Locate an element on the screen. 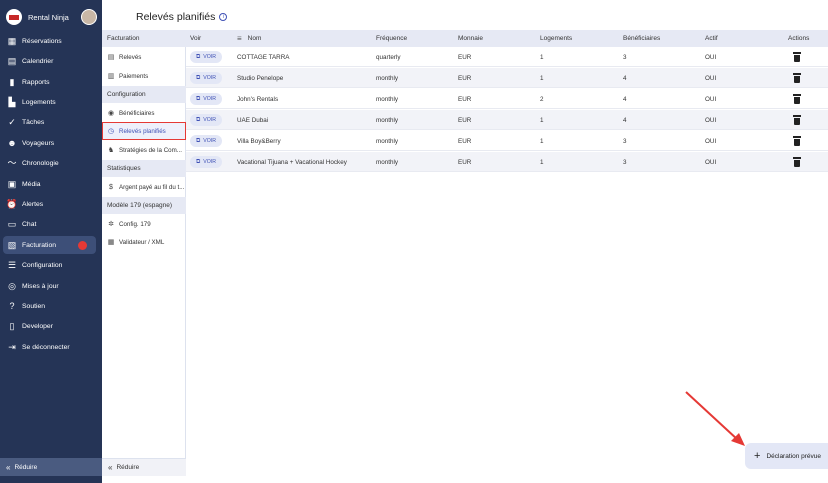  check-circle-icon: ✓ is located at coordinates (12, 121).